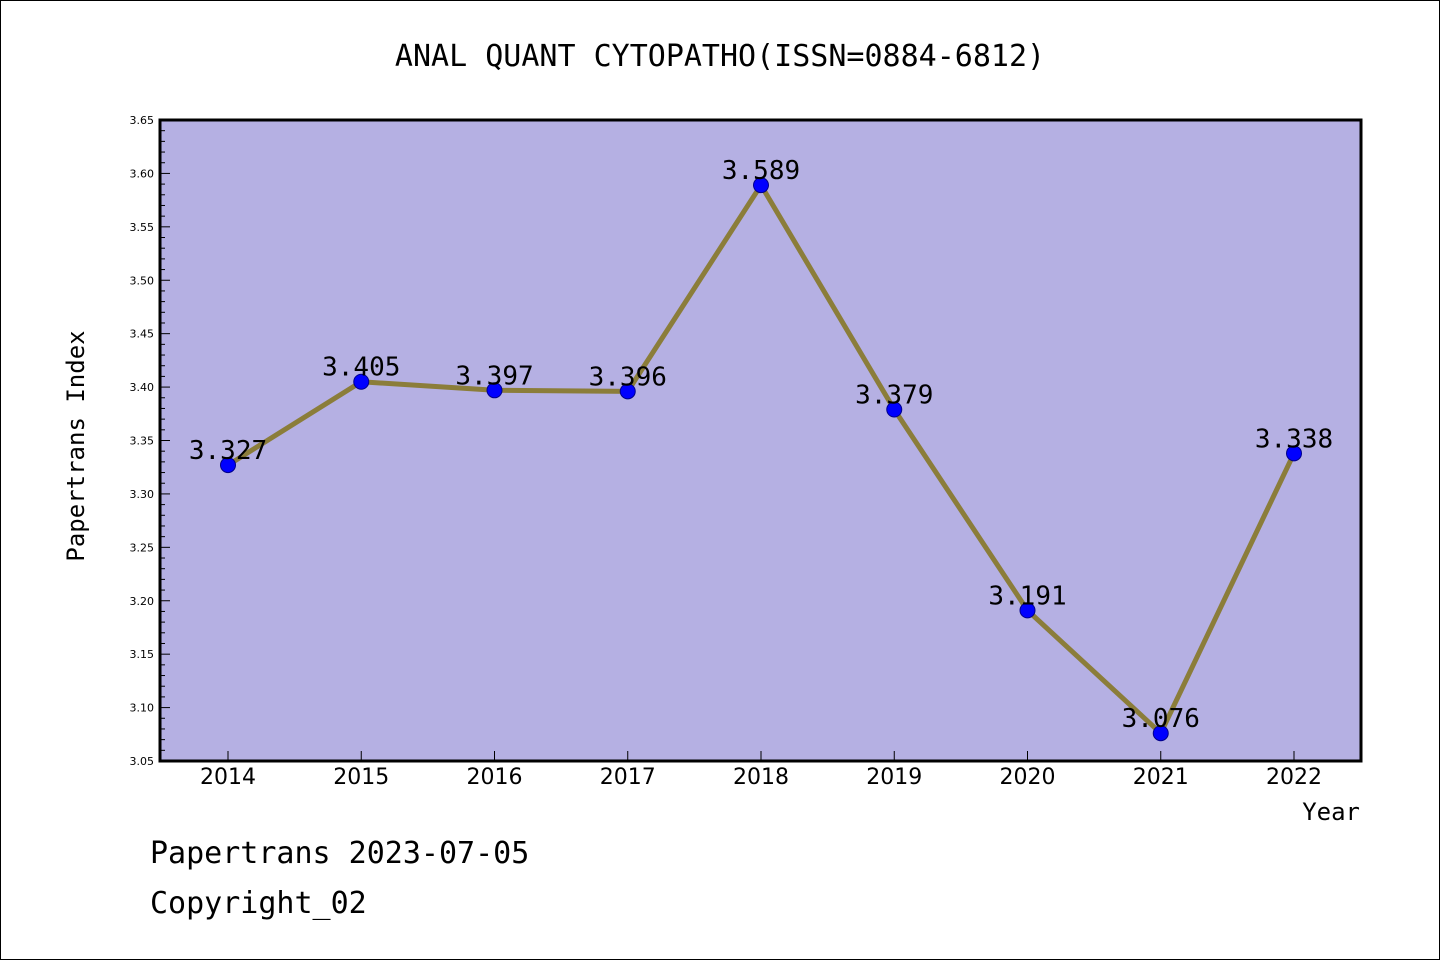  I want to click on data-label: 3.076, so click(1161, 719).